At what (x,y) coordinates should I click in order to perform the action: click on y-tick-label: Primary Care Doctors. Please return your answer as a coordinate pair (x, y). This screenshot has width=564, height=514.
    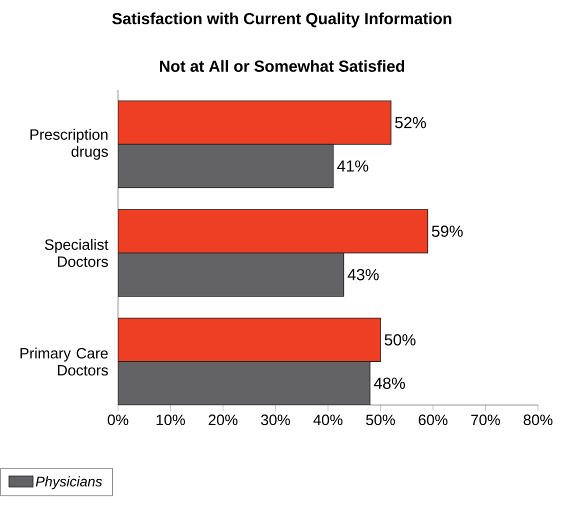
    Looking at the image, I should click on (64, 362).